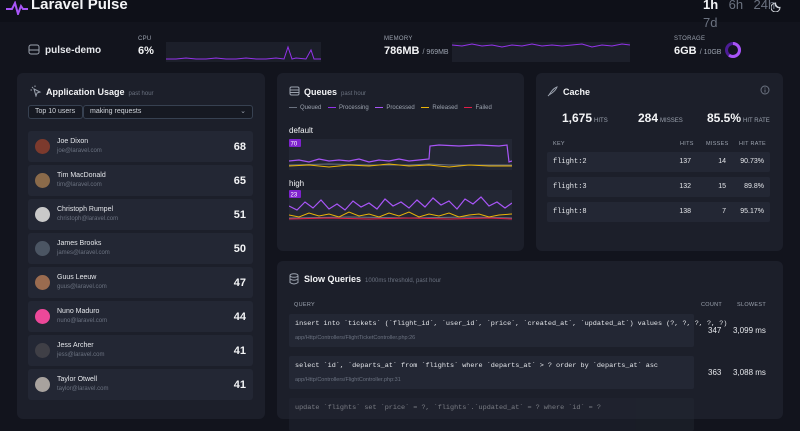  I want to click on legend-processed: Processed, so click(395, 108).